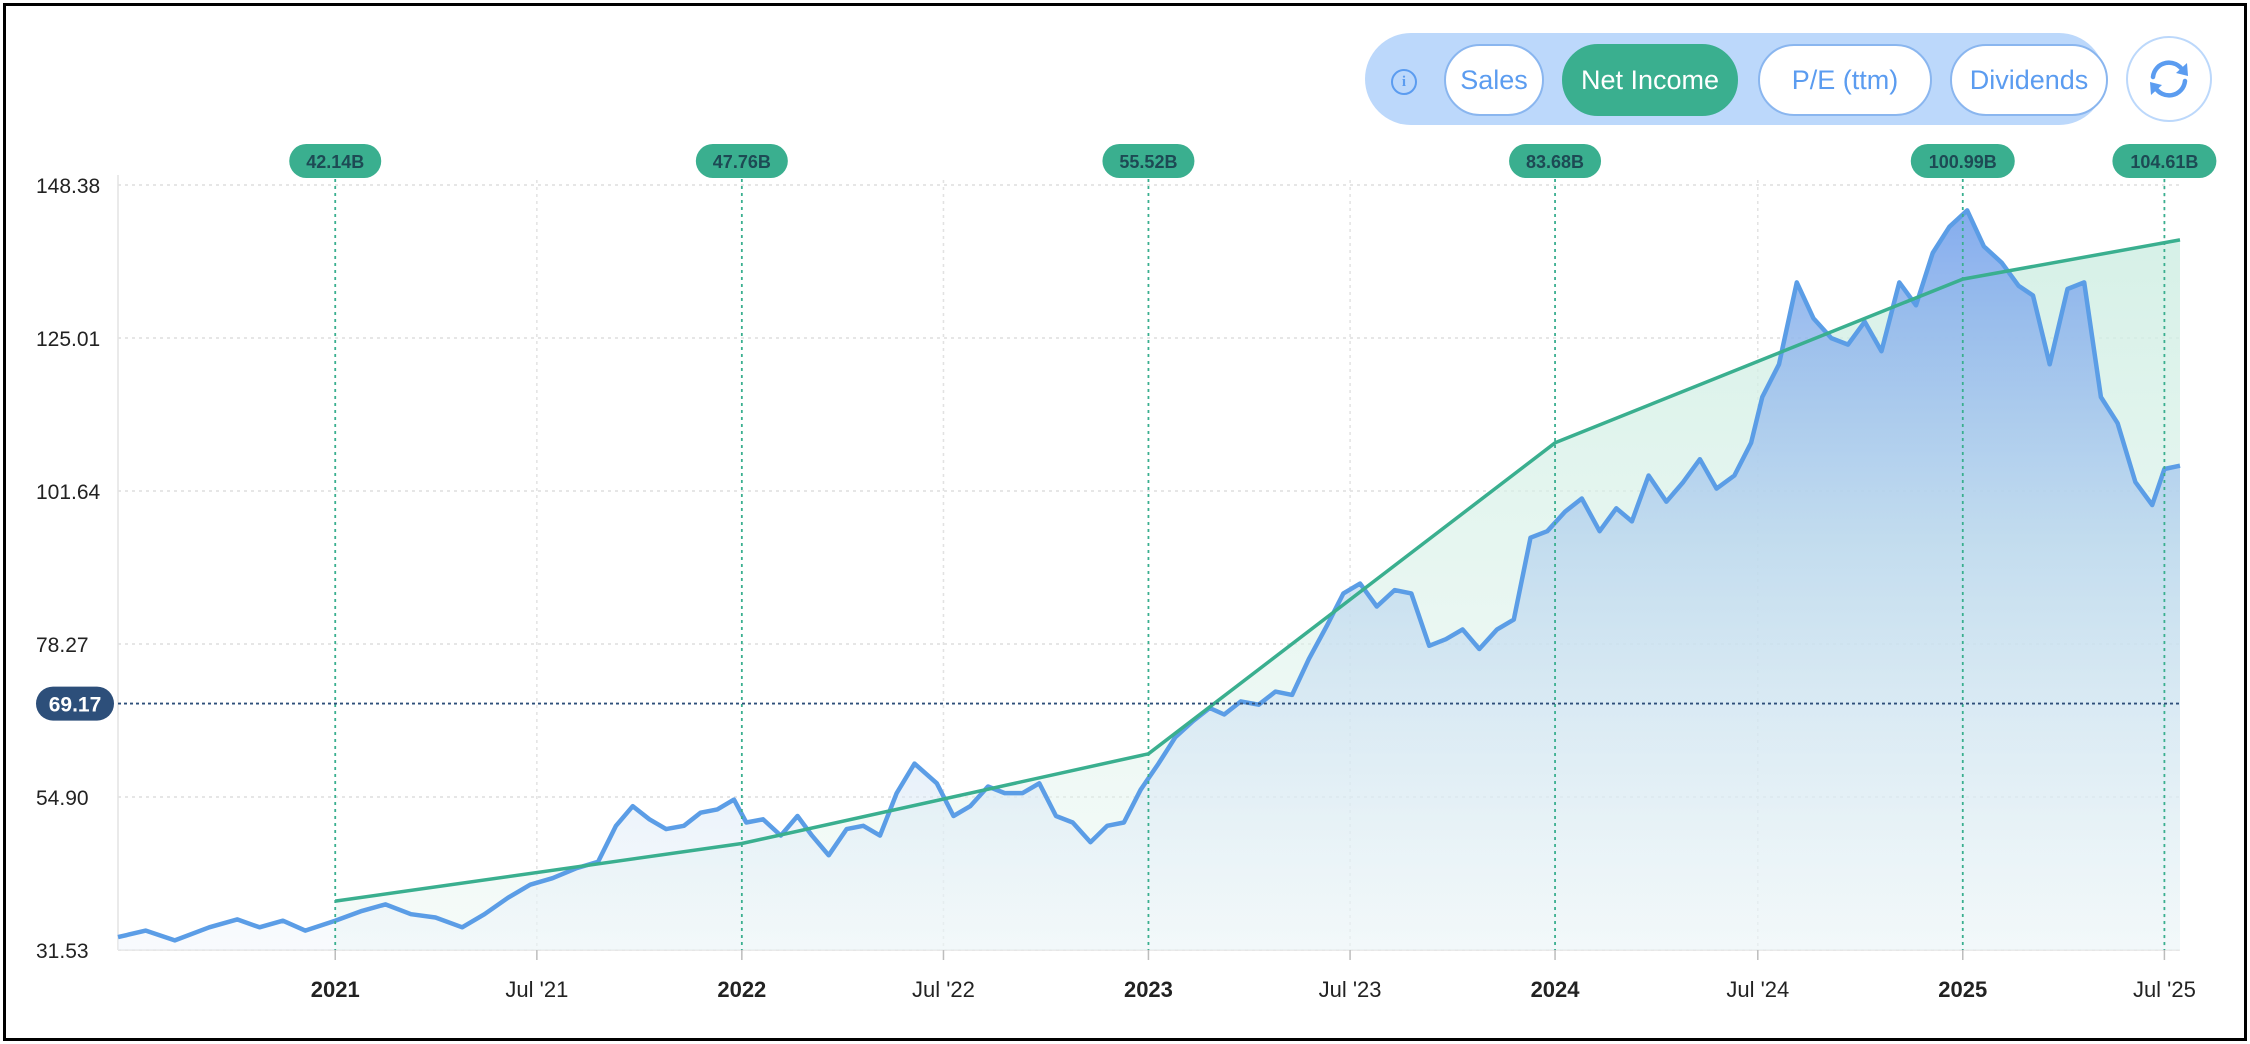 The height and width of the screenshot is (1044, 2250). I want to click on y-tick-label: 148.38, so click(68, 186).